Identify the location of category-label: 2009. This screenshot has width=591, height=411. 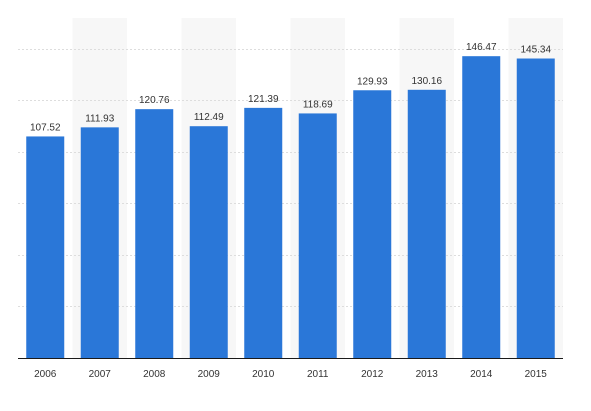
(209, 374).